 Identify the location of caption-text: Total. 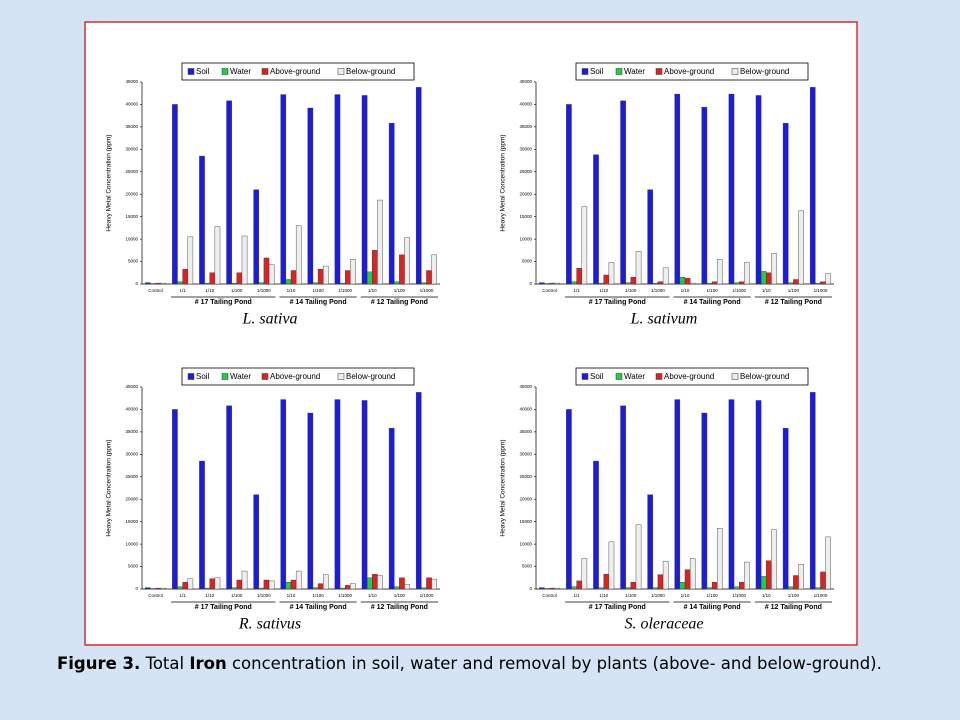
(165, 663).